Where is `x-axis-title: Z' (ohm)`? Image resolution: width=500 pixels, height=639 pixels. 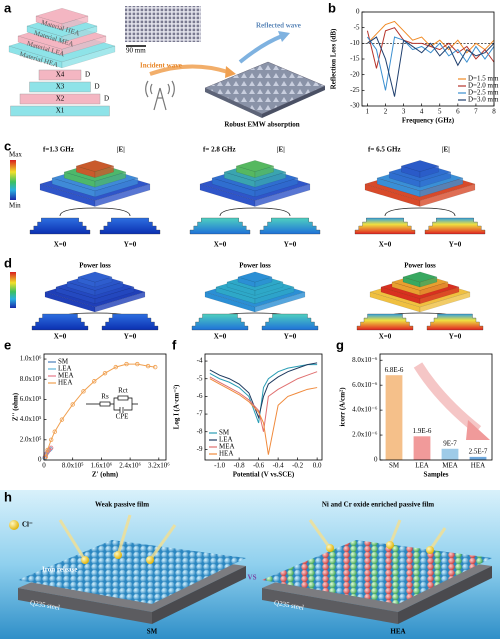
x-axis-title: Z' (ohm) is located at coordinates (105, 475).